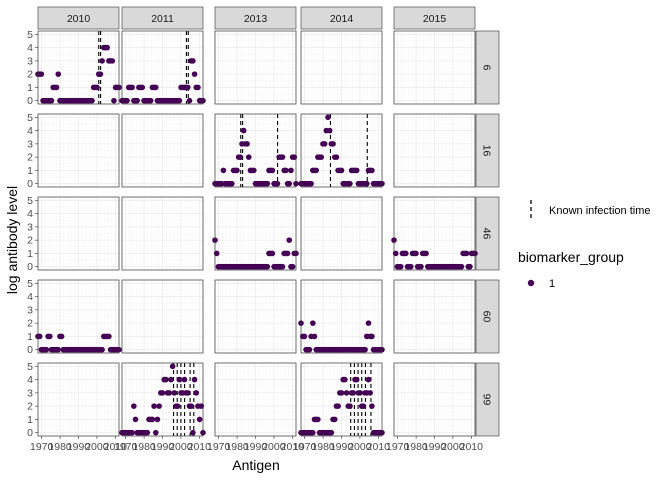 The image size is (672, 480). Describe the element at coordinates (30, 61) in the screenshot. I see `y-axis-tick-label: 3` at that location.